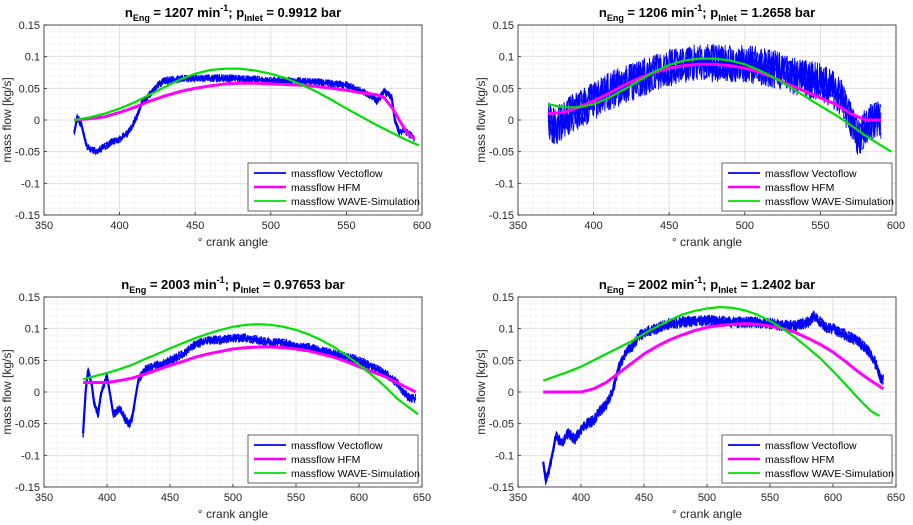 This screenshot has height=525, width=913. I want to click on chart-title: nEng = 2003 min-1; pInlet = 0.97653 bar, so click(233, 285).